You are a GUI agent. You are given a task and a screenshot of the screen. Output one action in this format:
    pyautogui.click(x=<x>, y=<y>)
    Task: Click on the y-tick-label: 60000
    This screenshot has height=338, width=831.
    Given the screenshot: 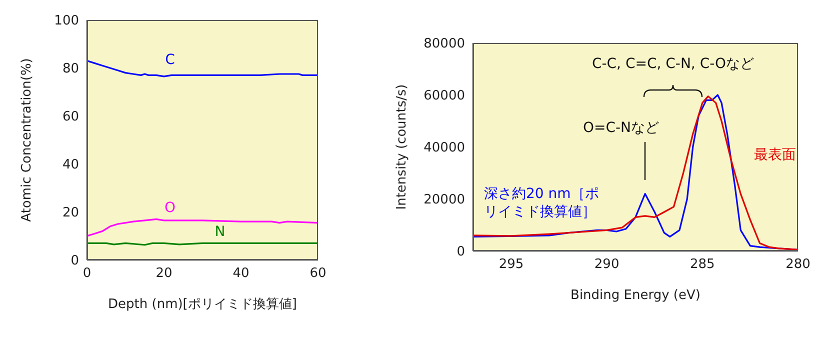 What is the action you would take?
    pyautogui.click(x=444, y=96)
    